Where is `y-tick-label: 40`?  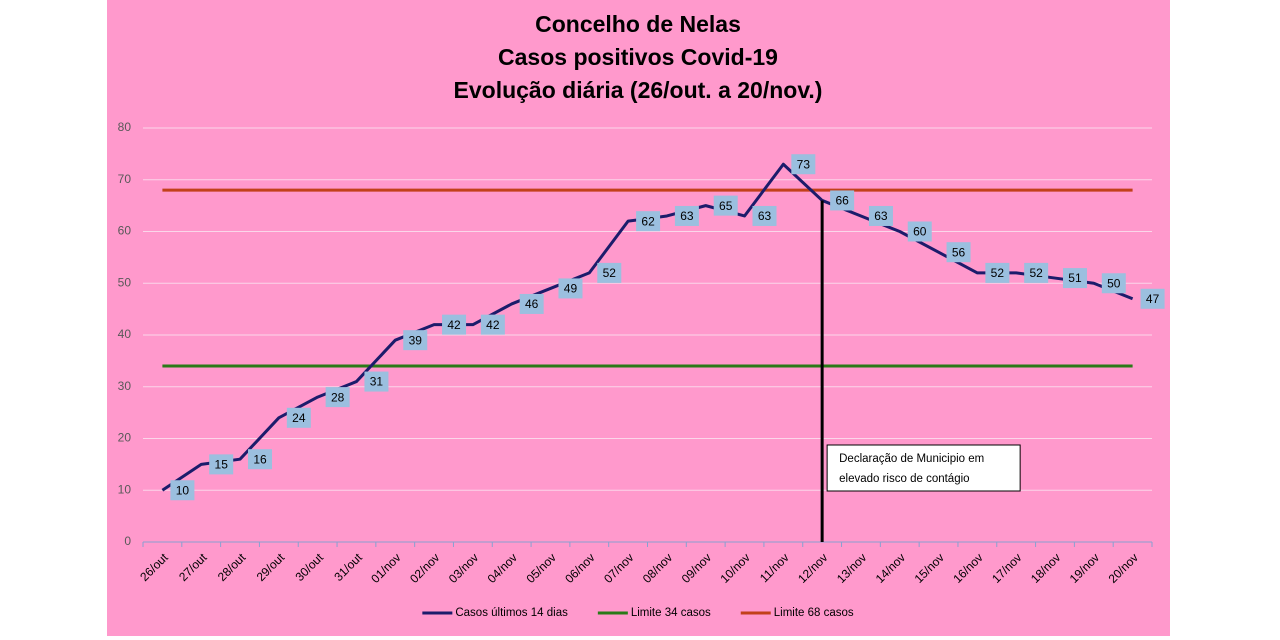 y-tick-label: 40 is located at coordinates (125, 334).